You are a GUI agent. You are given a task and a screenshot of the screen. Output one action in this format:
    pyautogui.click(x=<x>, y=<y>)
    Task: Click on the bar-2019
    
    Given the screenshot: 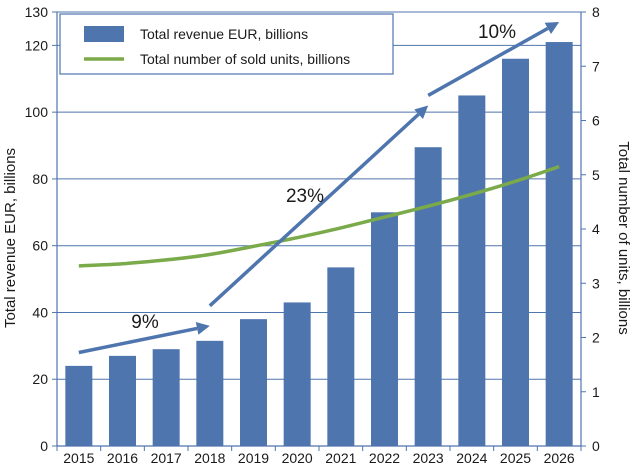 What is the action you would take?
    pyautogui.click(x=253, y=382)
    